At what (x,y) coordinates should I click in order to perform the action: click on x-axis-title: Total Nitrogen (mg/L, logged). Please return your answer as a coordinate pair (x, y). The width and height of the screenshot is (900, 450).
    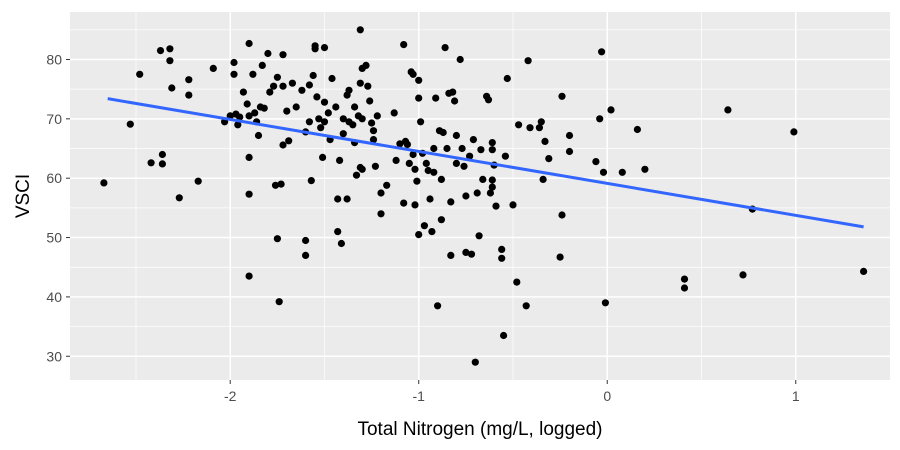
    Looking at the image, I should click on (479, 429).